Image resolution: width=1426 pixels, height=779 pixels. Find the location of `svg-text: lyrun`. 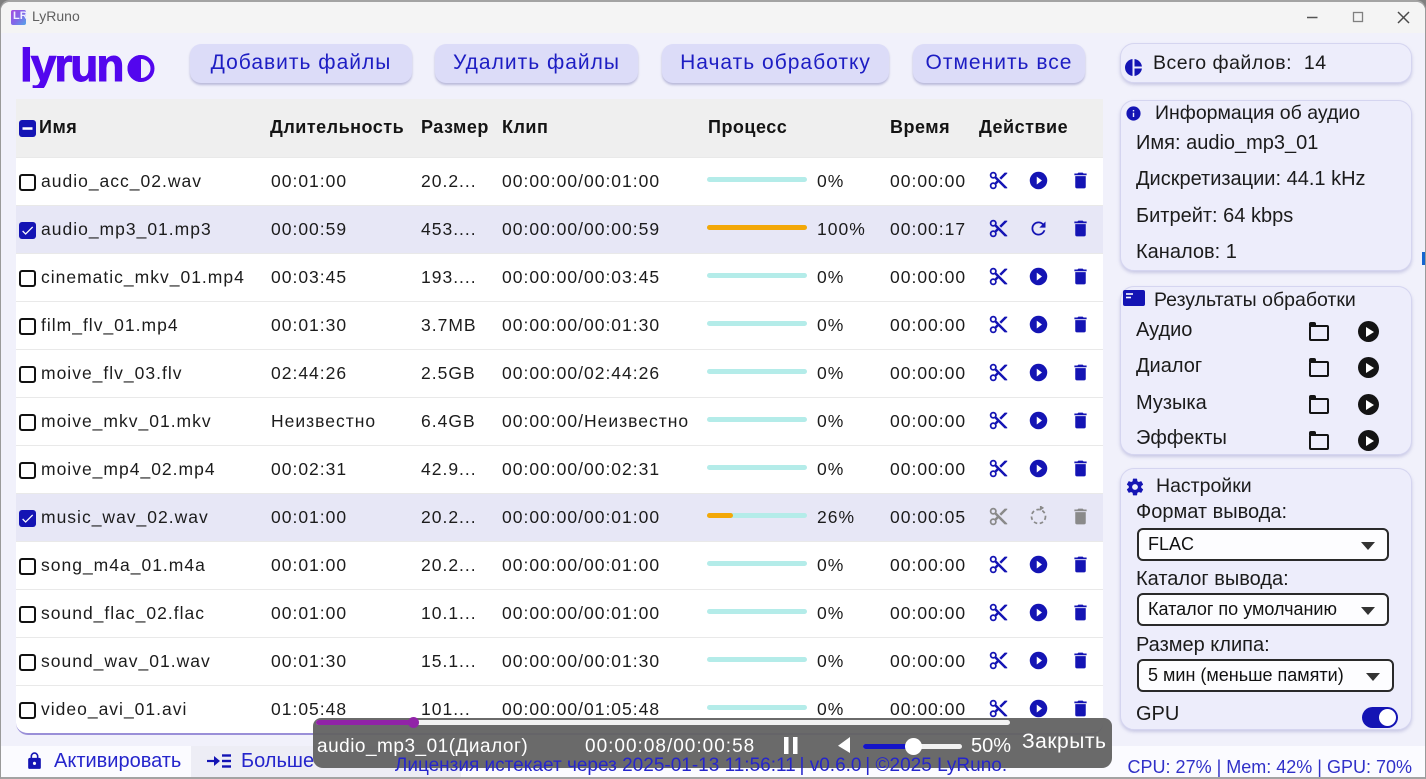

svg-text: lyrun is located at coordinates (72, 64).